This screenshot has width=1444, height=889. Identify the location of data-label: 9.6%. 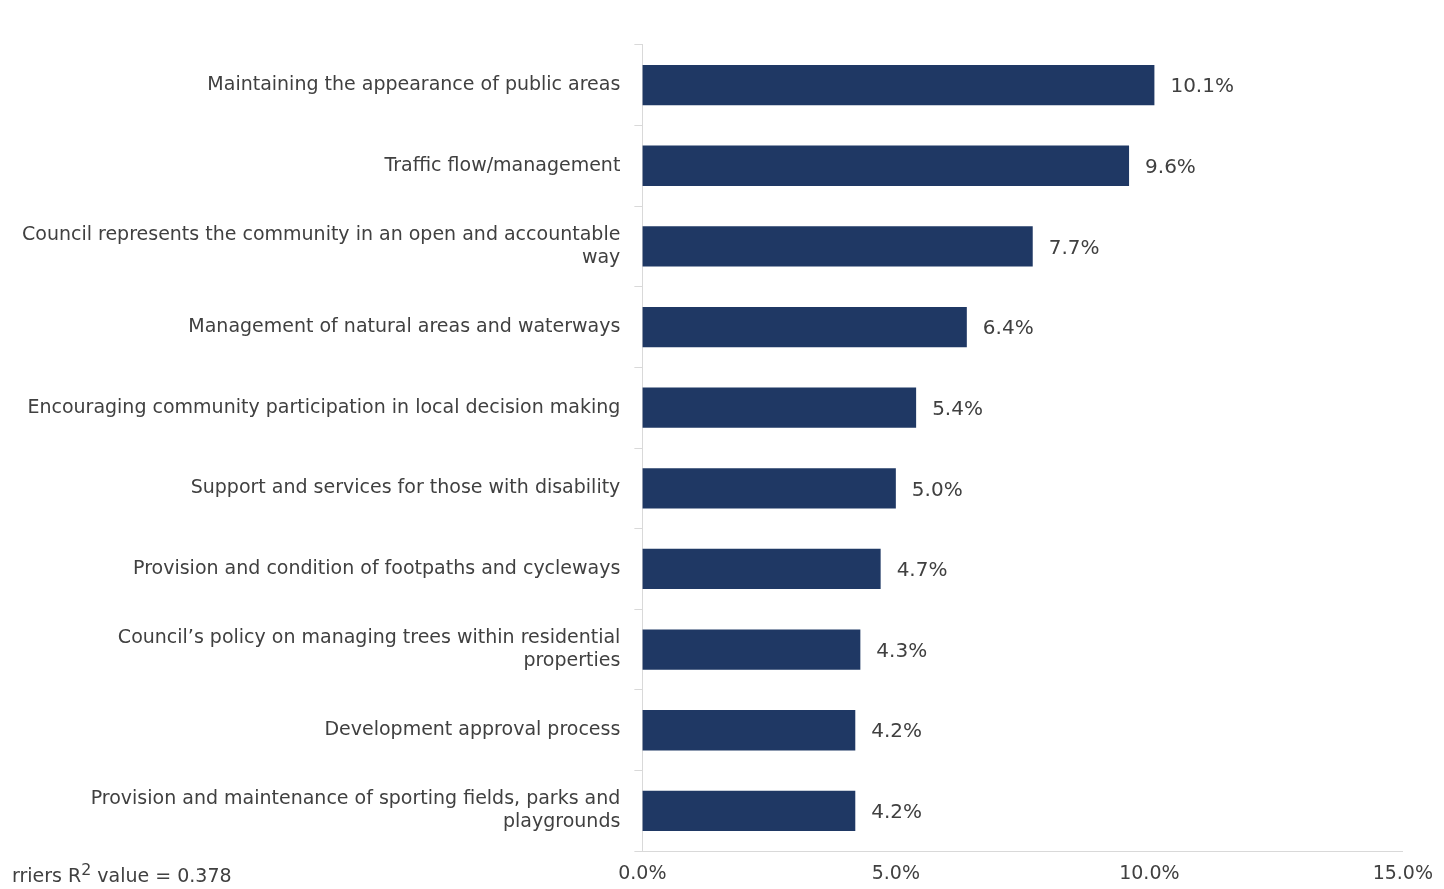
(1170, 165).